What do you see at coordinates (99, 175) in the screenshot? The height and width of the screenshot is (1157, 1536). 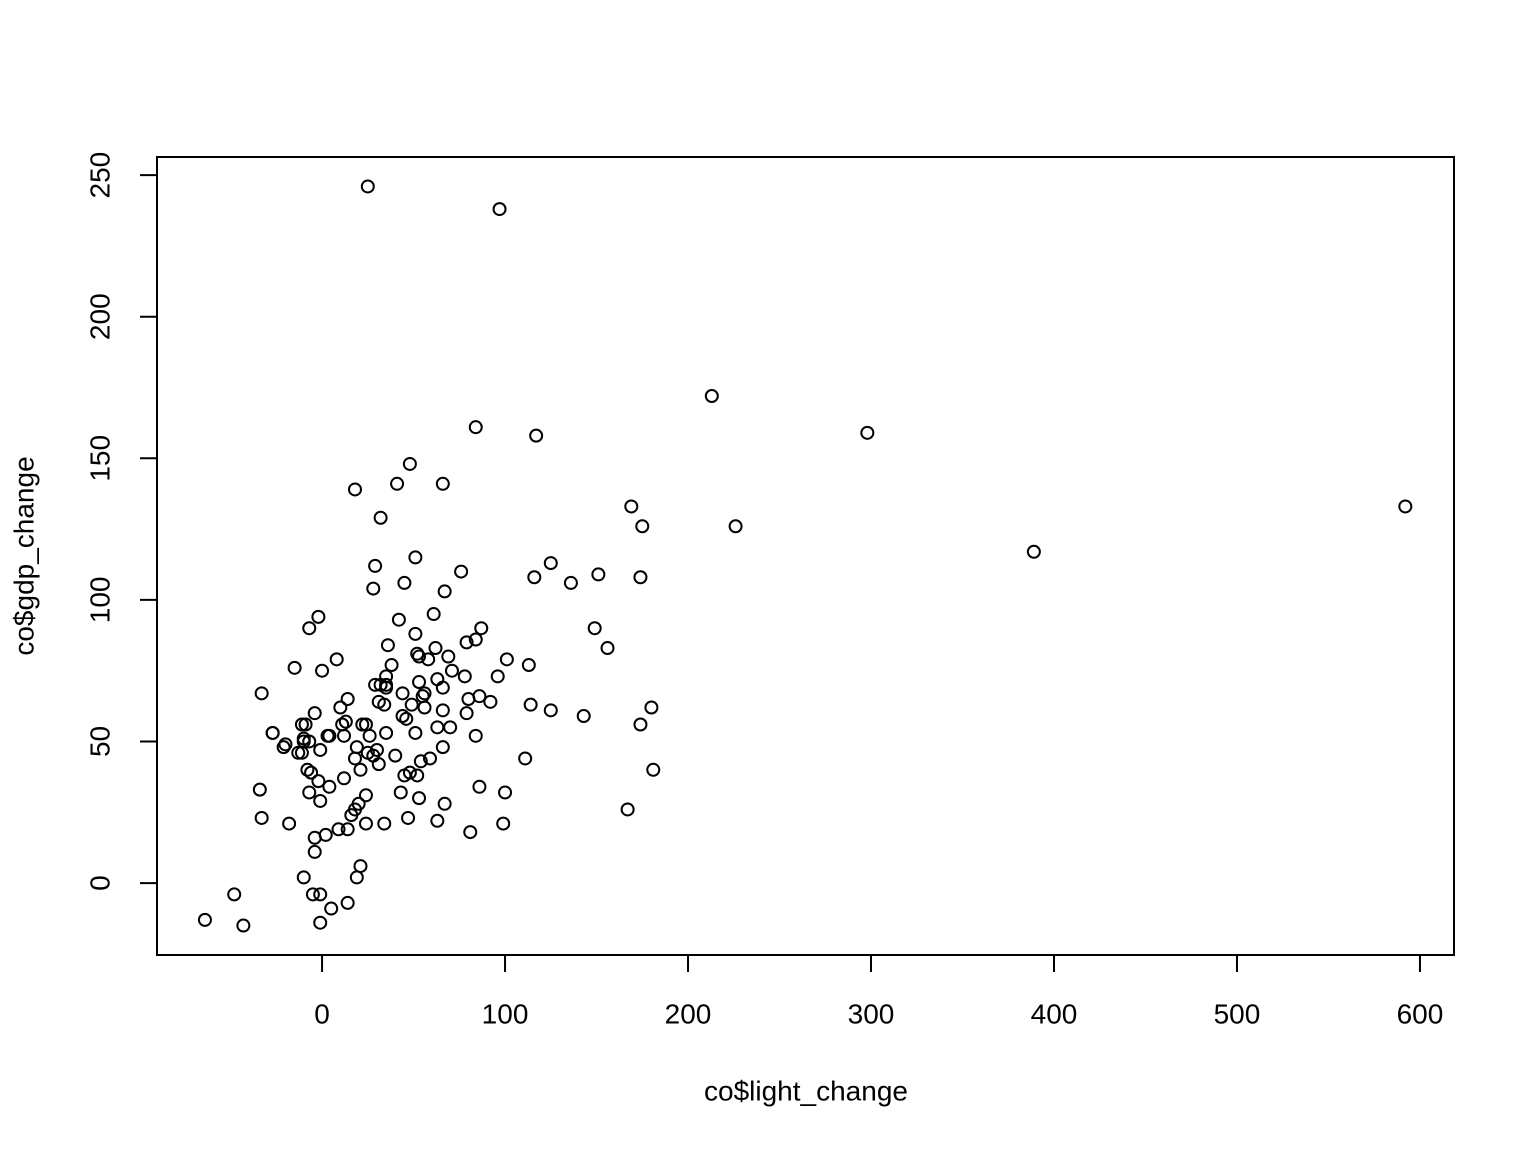 I see `y-tick-label: 250` at bounding box center [99, 175].